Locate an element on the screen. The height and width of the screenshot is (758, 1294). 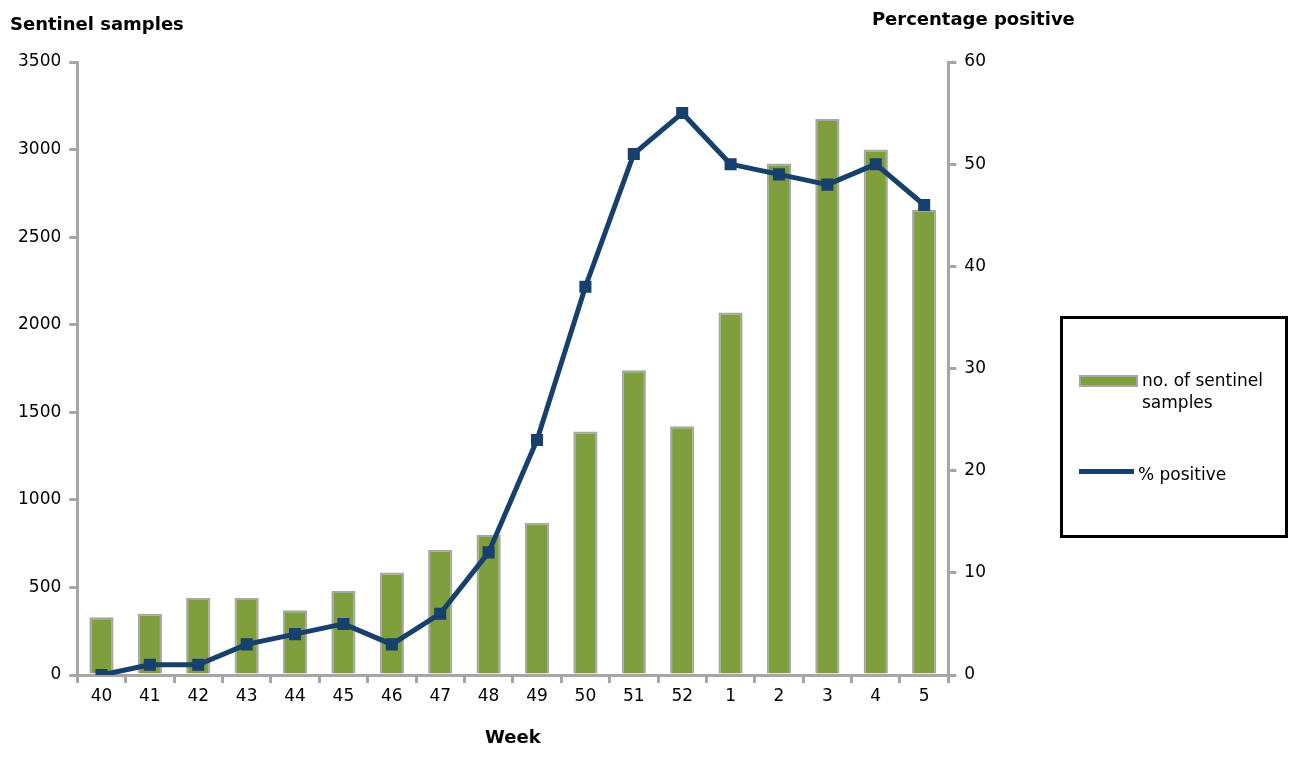
x-tick-label: 50 is located at coordinates (585, 694).